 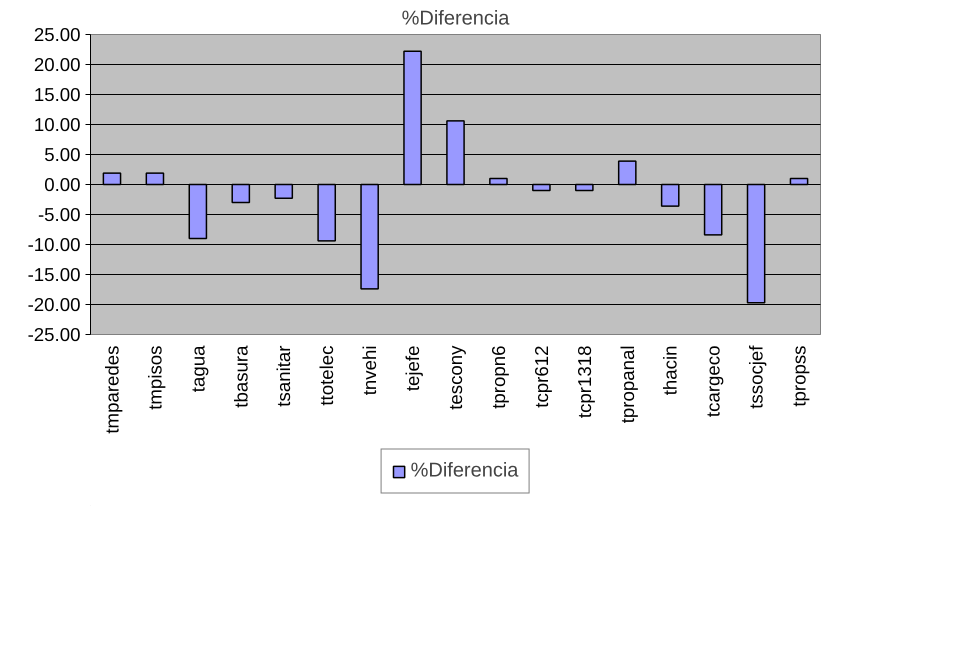 I want to click on y-tick-label: 5.00, so click(x=62, y=154).